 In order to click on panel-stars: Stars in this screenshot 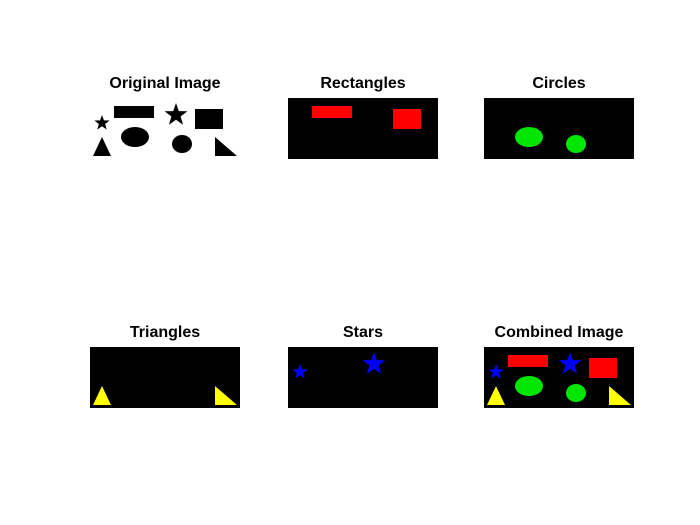, I will do `click(363, 366)`.